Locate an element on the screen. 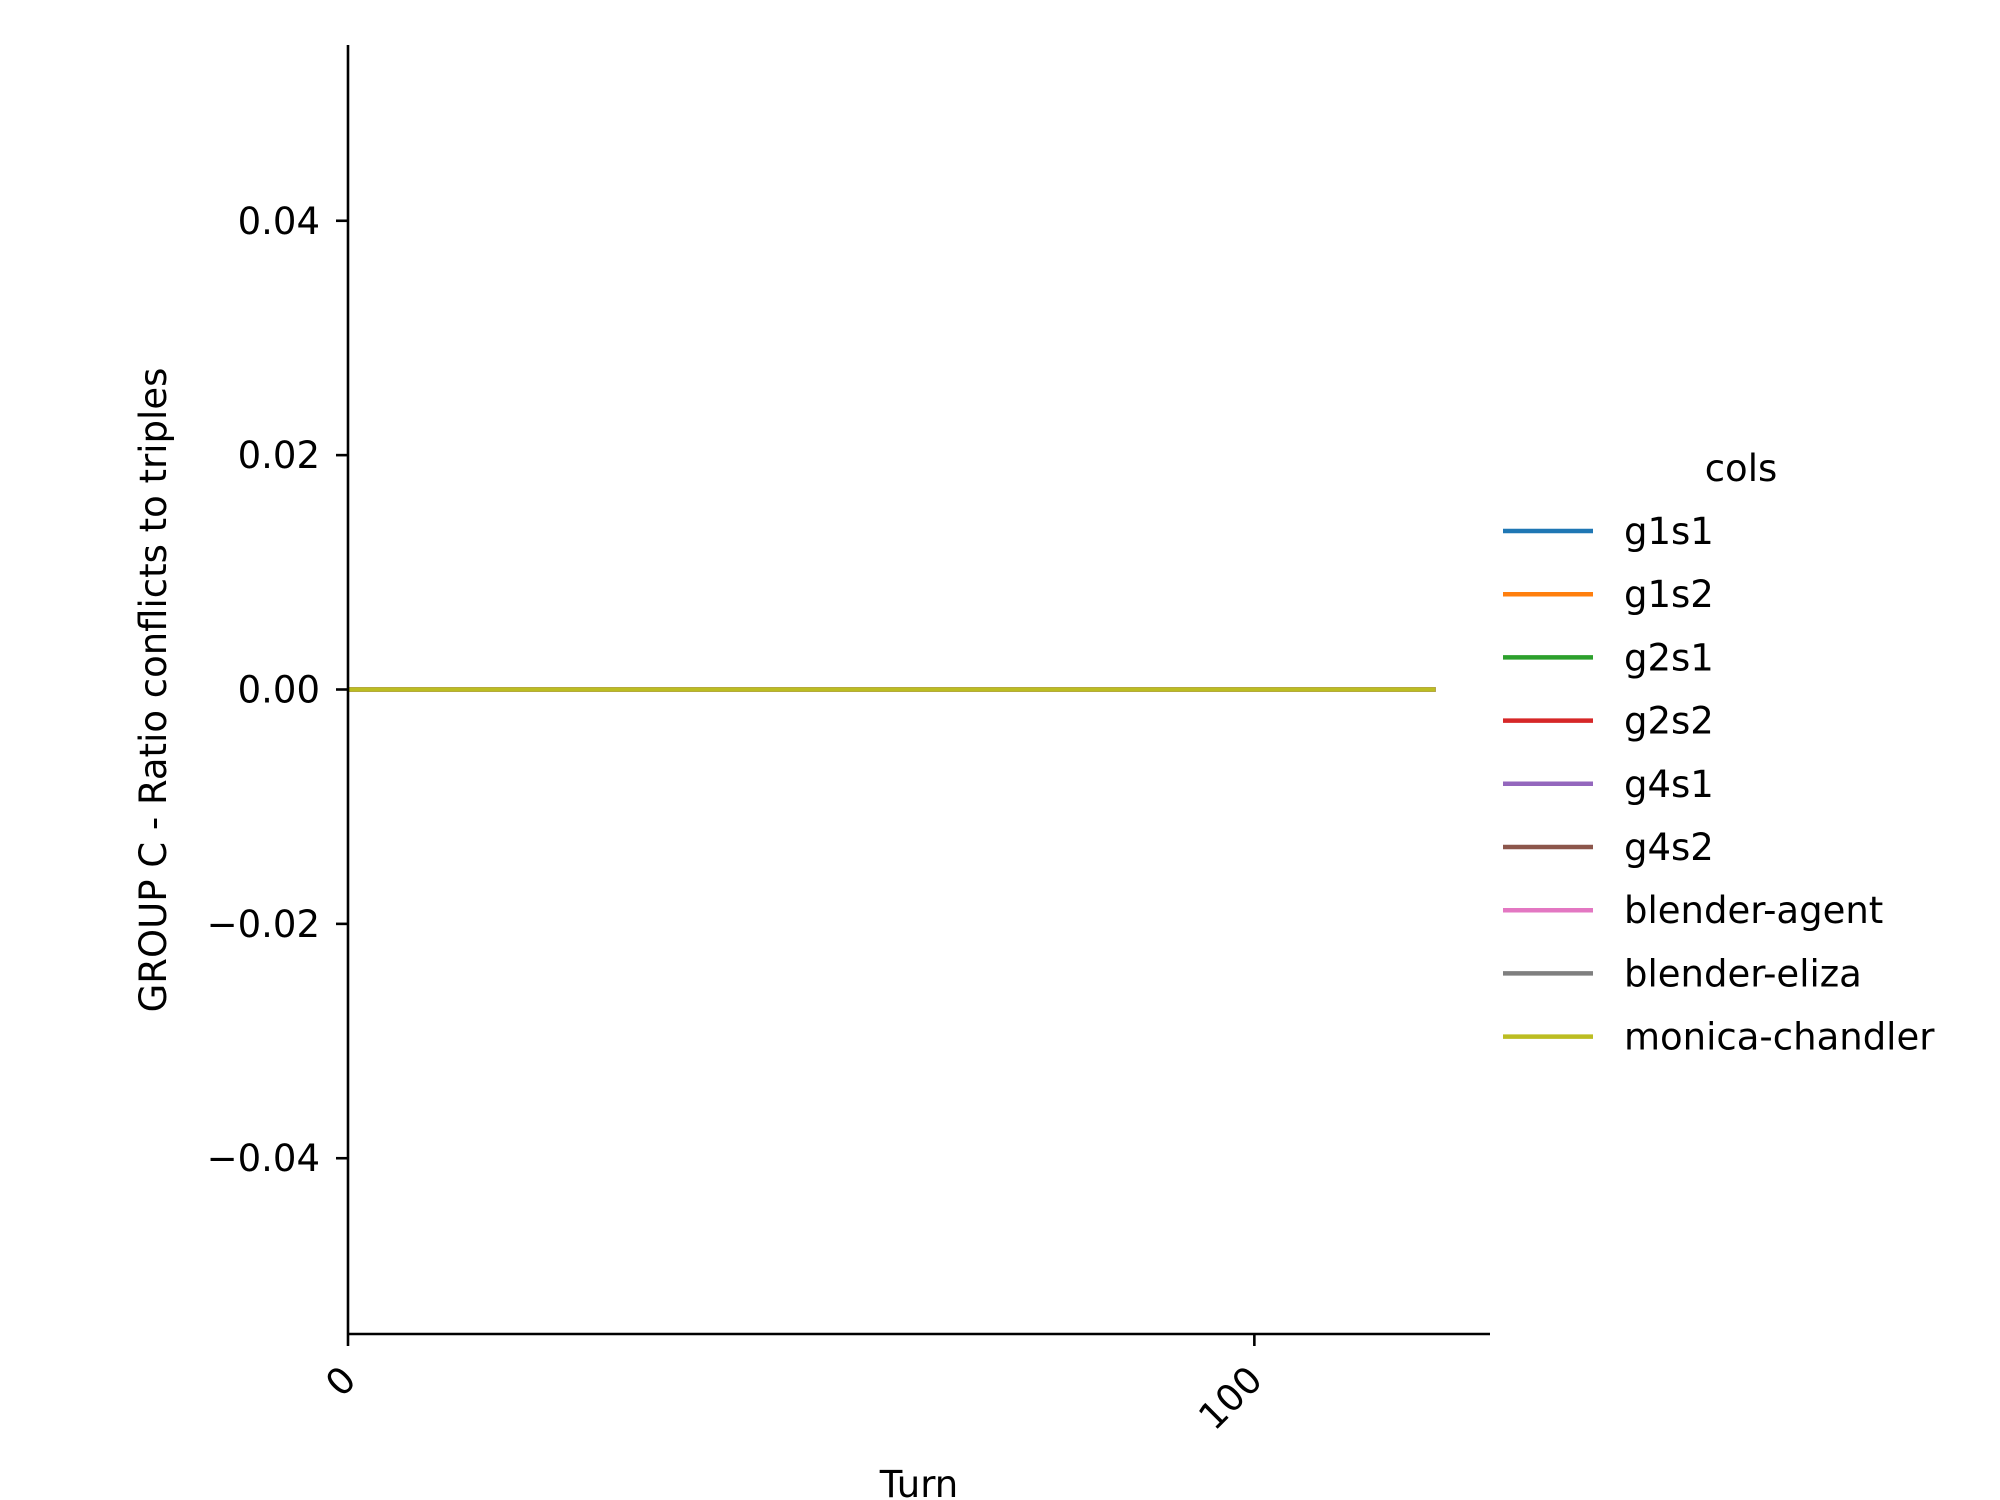  legend-label-g4s2: g4s2 is located at coordinates (1669, 847).